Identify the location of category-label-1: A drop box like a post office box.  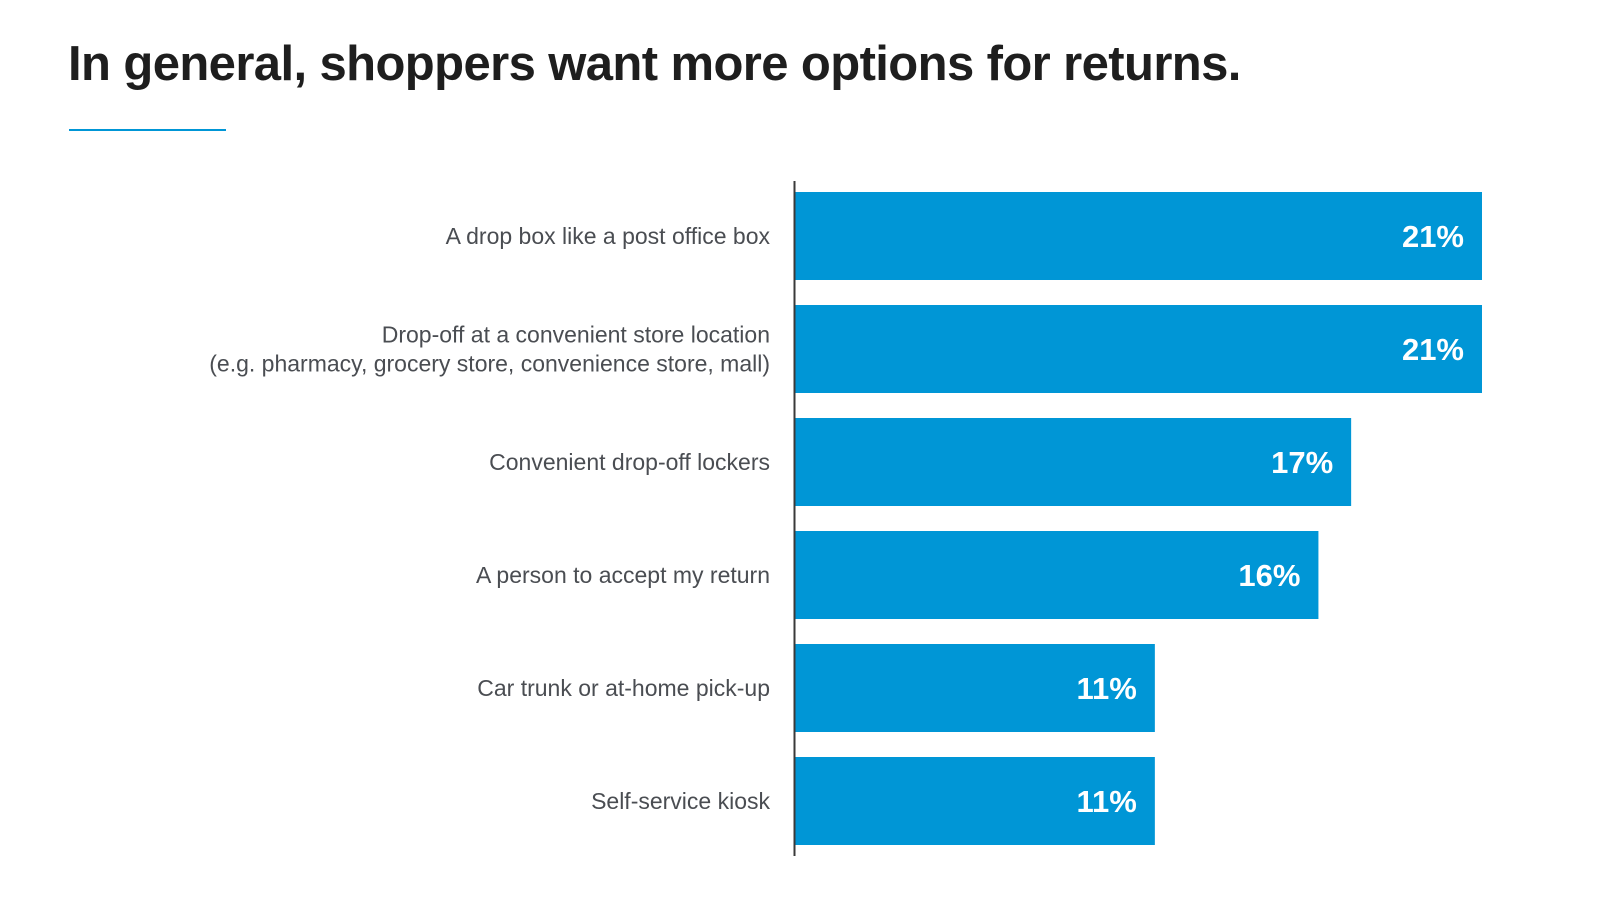
(608, 236).